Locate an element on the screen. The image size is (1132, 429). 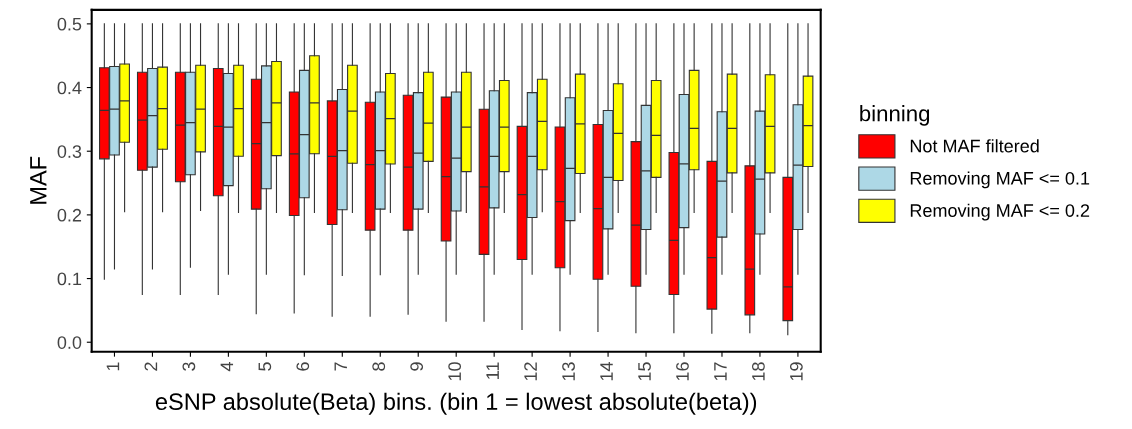
legend-label: Removing MAF <= 0.1 is located at coordinates (1000, 180).